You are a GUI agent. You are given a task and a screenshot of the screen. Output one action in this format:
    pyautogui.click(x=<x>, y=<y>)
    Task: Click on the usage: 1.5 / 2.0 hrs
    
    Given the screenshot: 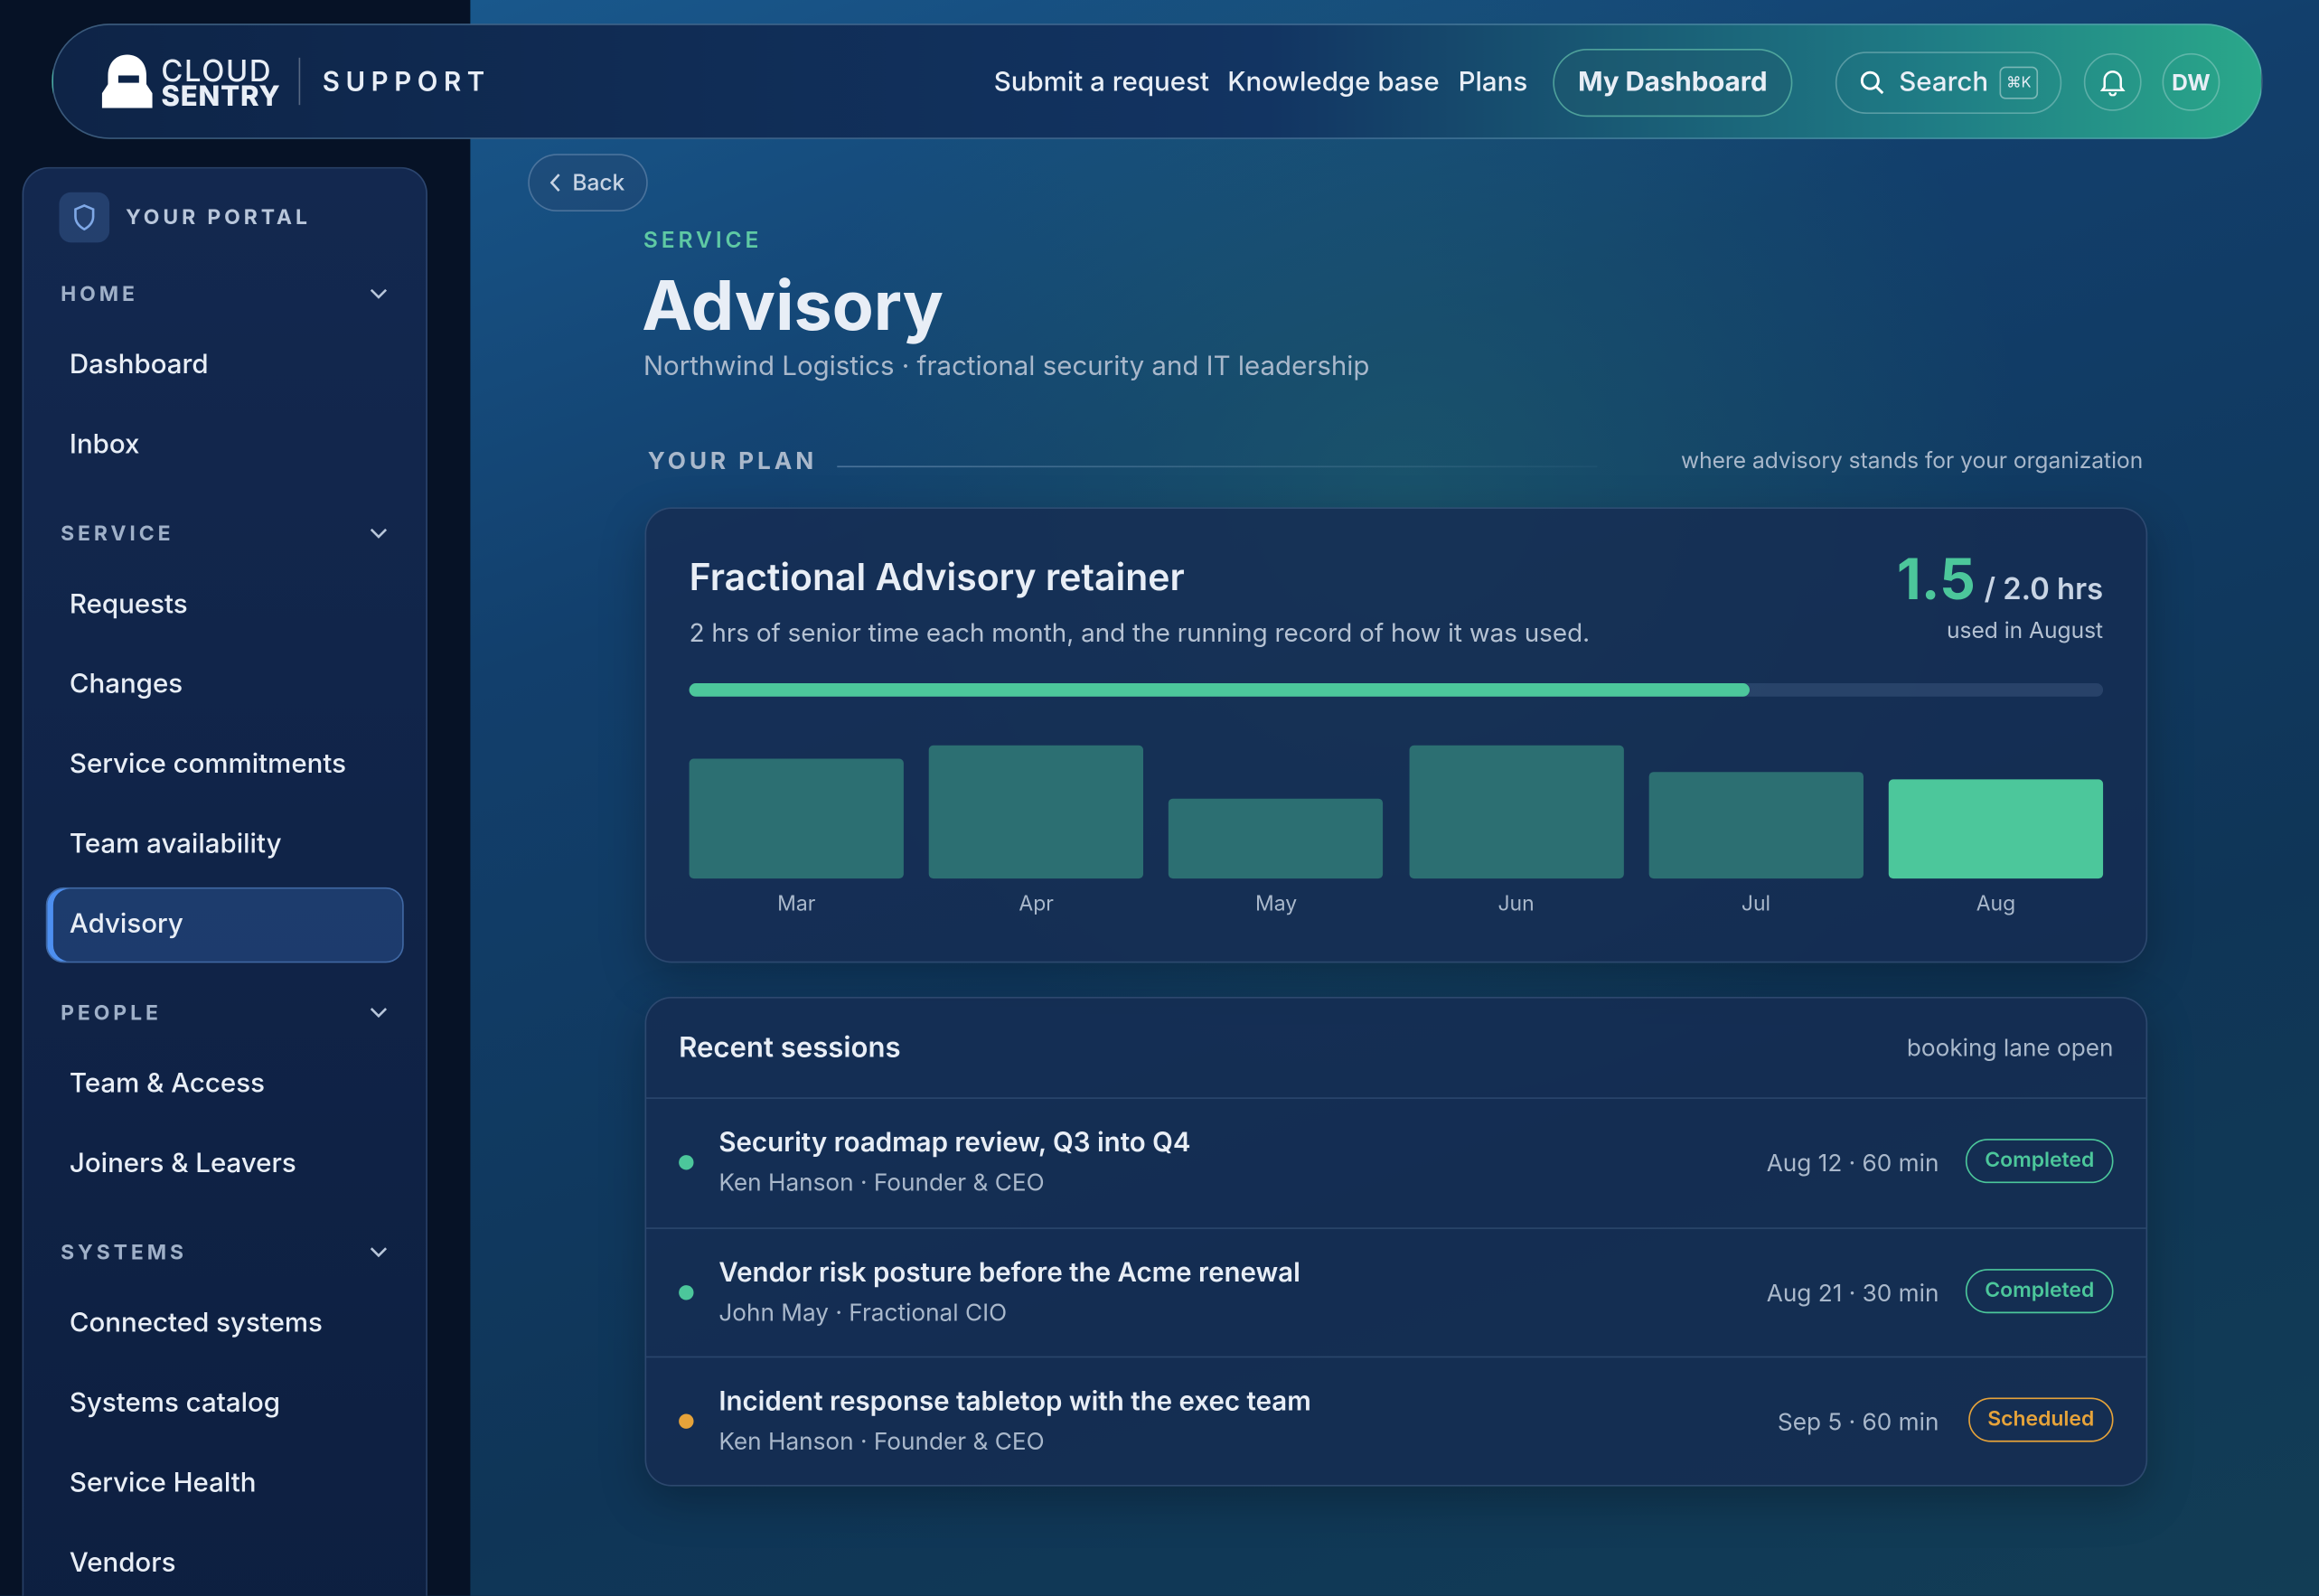 What is the action you would take?
    pyautogui.click(x=2000, y=580)
    